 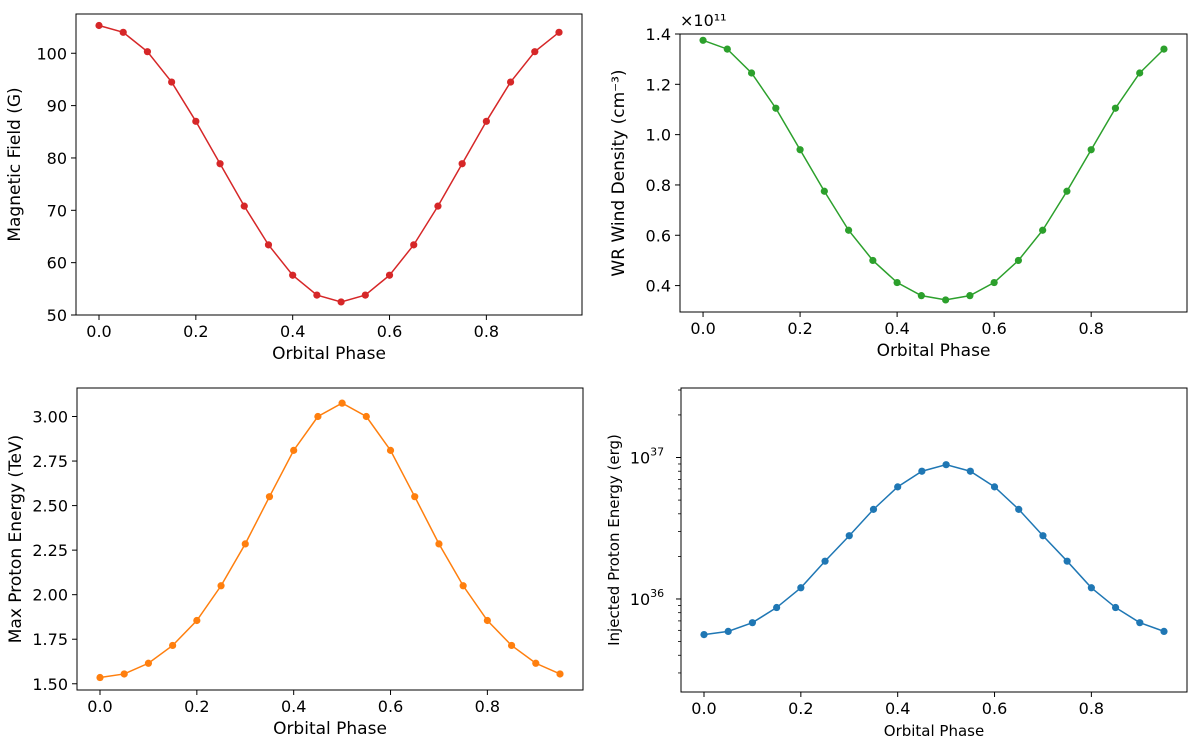 What do you see at coordinates (57, 158) in the screenshot?
I see `y-tick-label: 80` at bounding box center [57, 158].